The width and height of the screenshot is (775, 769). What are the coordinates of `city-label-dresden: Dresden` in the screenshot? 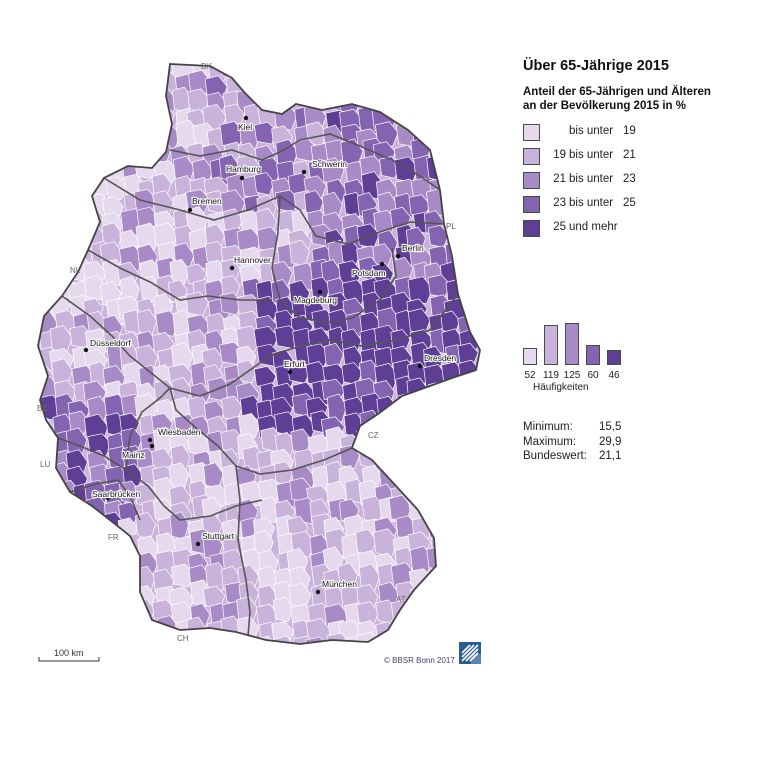 It's located at (440, 358).